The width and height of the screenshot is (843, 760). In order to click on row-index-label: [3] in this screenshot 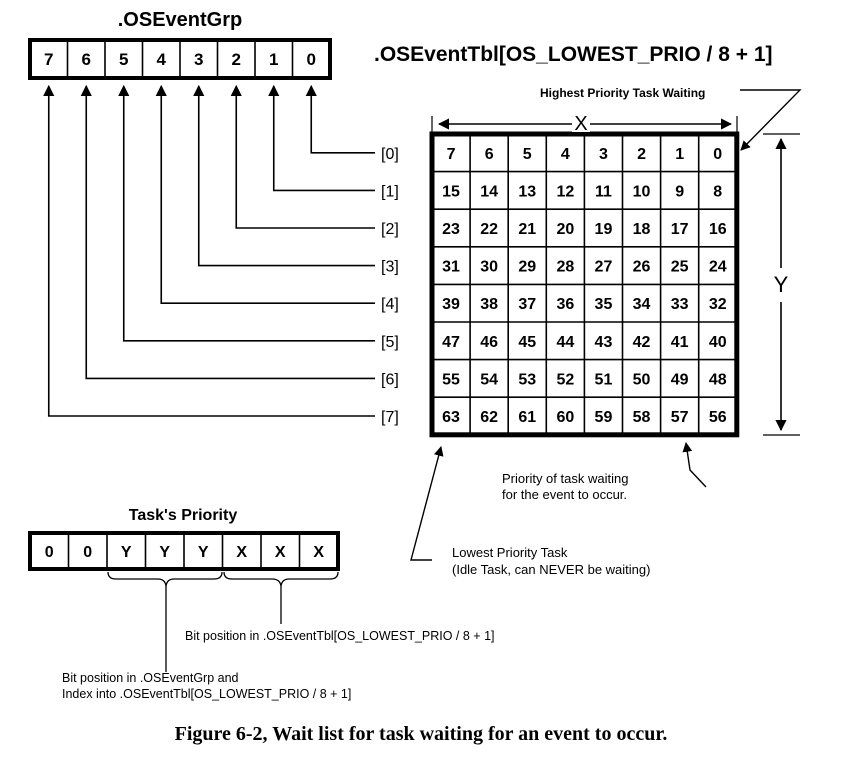, I will do `click(390, 267)`.